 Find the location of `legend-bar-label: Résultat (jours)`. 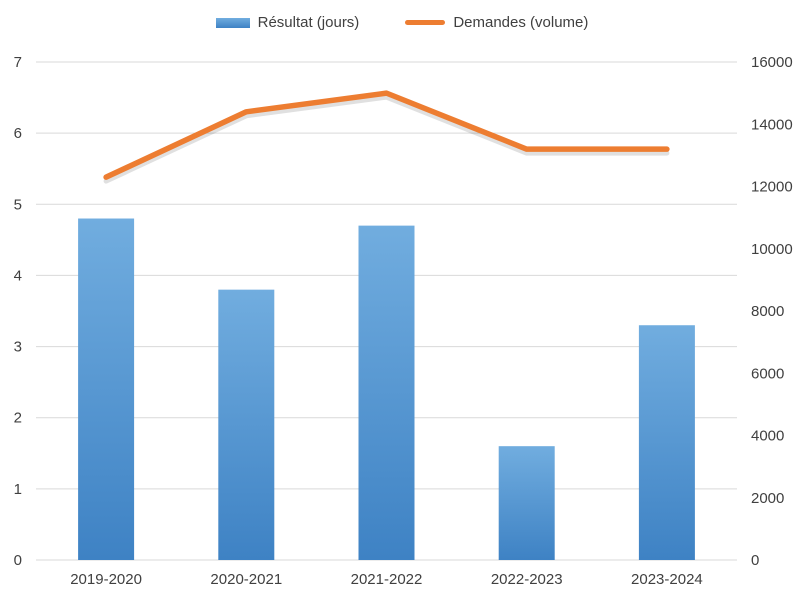

legend-bar-label: Résultat (jours) is located at coordinates (308, 22).